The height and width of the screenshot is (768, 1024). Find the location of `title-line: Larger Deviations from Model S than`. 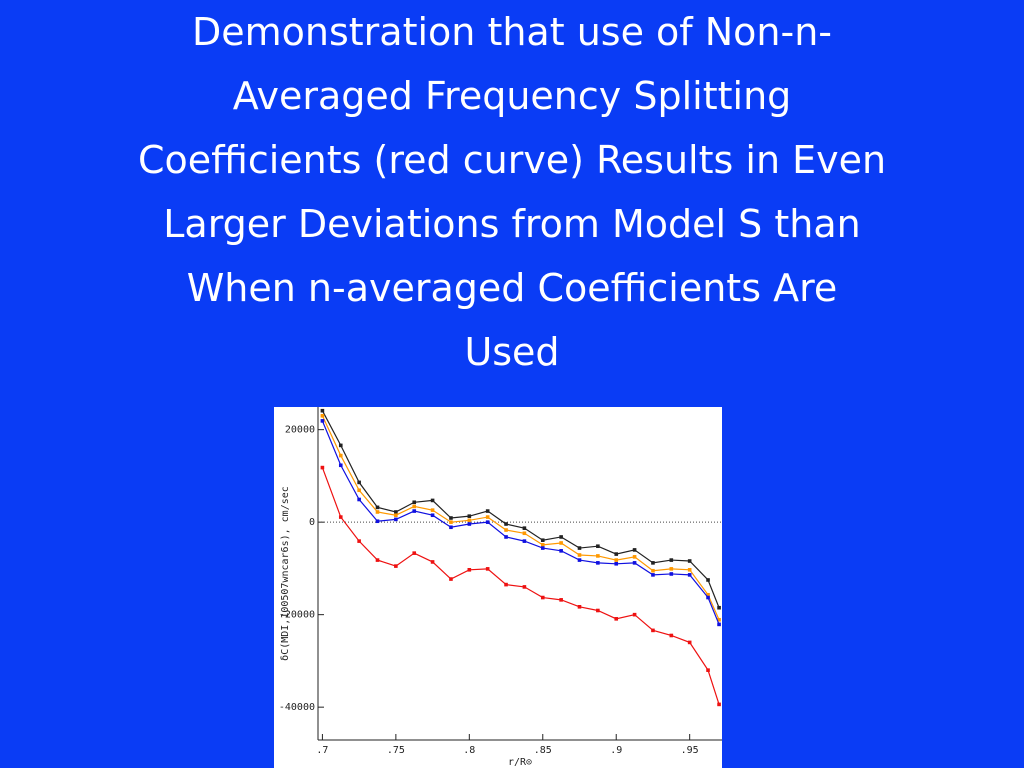

title-line: Larger Deviations from Model S than is located at coordinates (512, 224).